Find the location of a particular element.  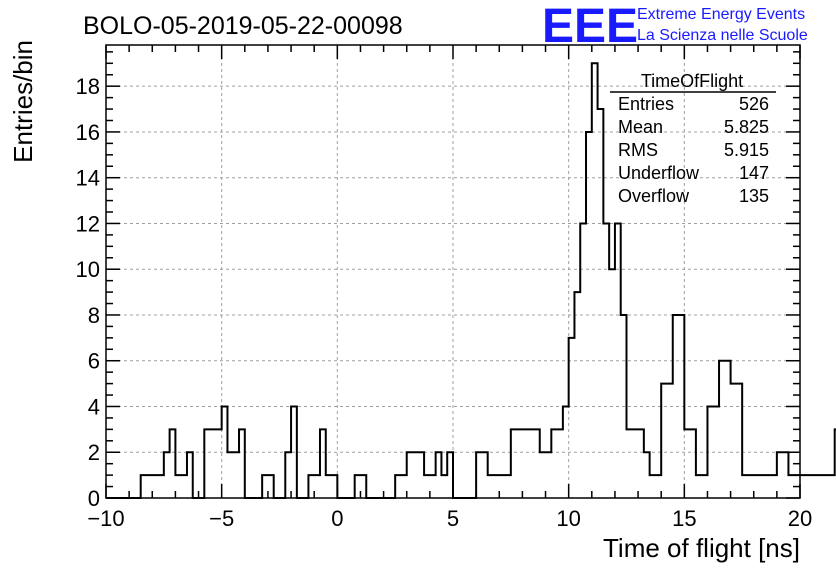

x-tick-label: 5 is located at coordinates (453, 518).